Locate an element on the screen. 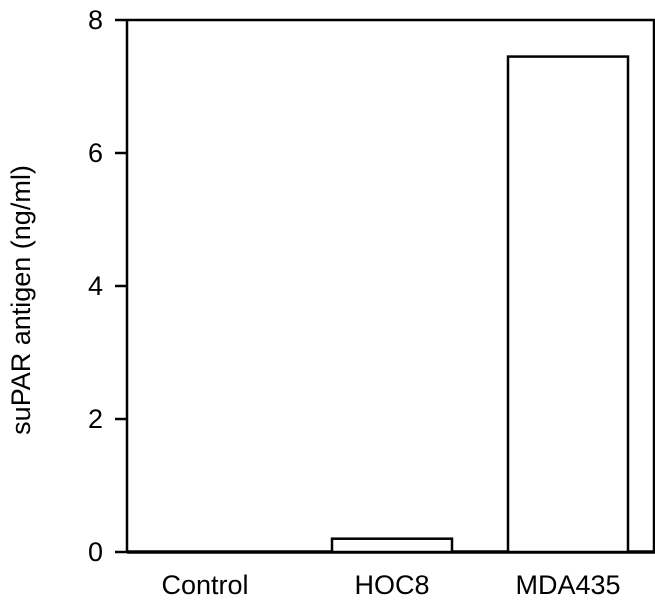 This screenshot has height=606, width=655. y-axis-title: suPAR antigen (ng/ml) is located at coordinates (21, 300).